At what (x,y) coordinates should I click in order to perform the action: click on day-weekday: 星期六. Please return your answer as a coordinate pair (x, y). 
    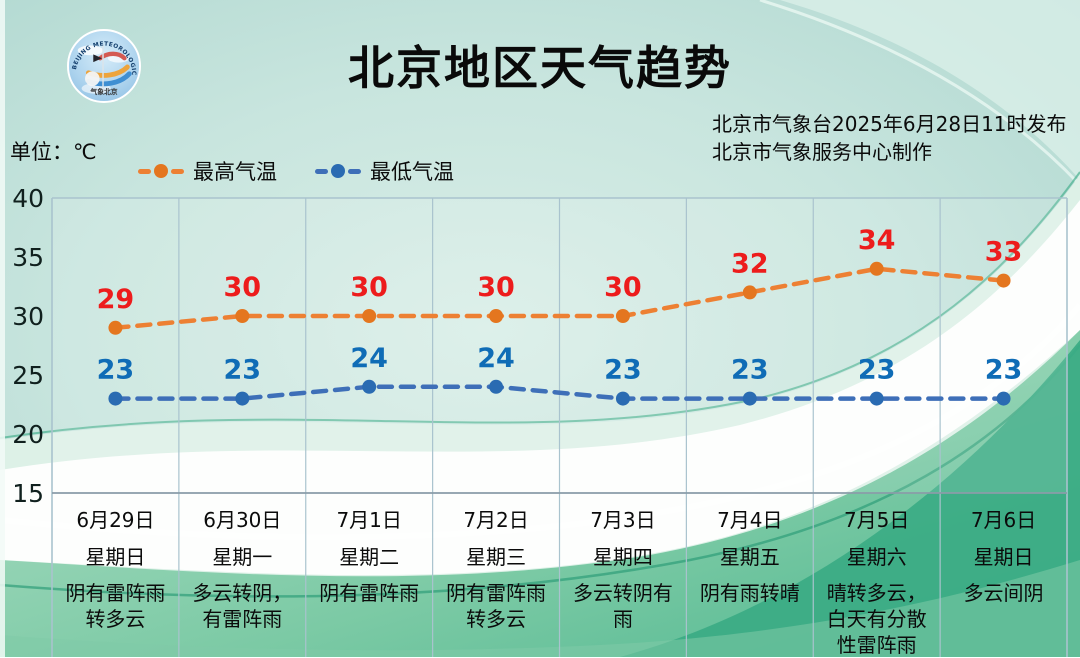
    Looking at the image, I should click on (876, 557).